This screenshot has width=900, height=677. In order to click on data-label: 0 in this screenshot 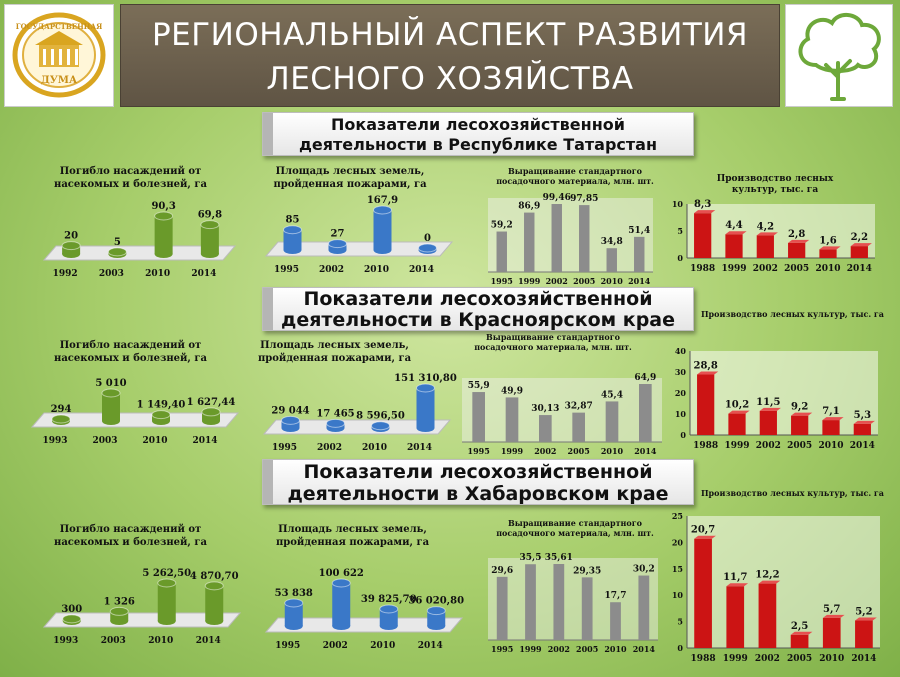, I will do `click(427, 238)`.